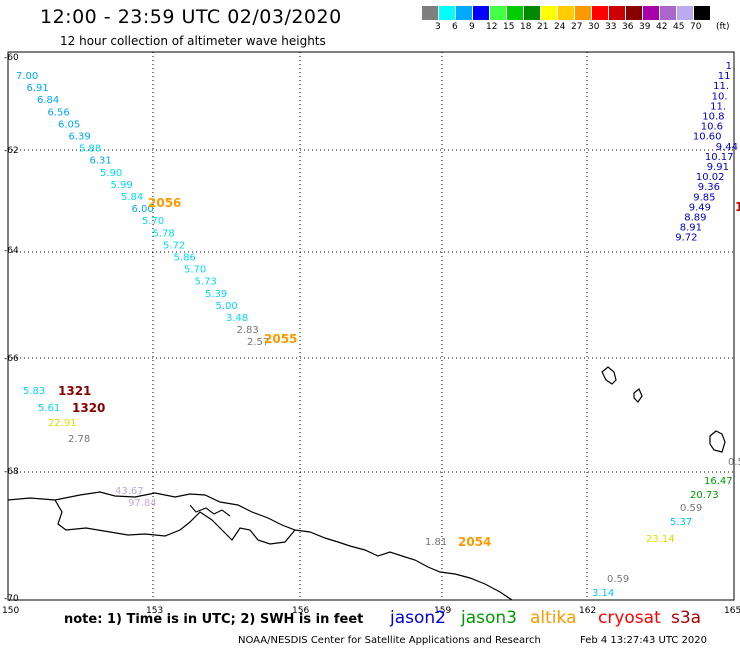  Describe the element at coordinates (553, 618) in the screenshot. I see `legend-altika: altika` at that location.